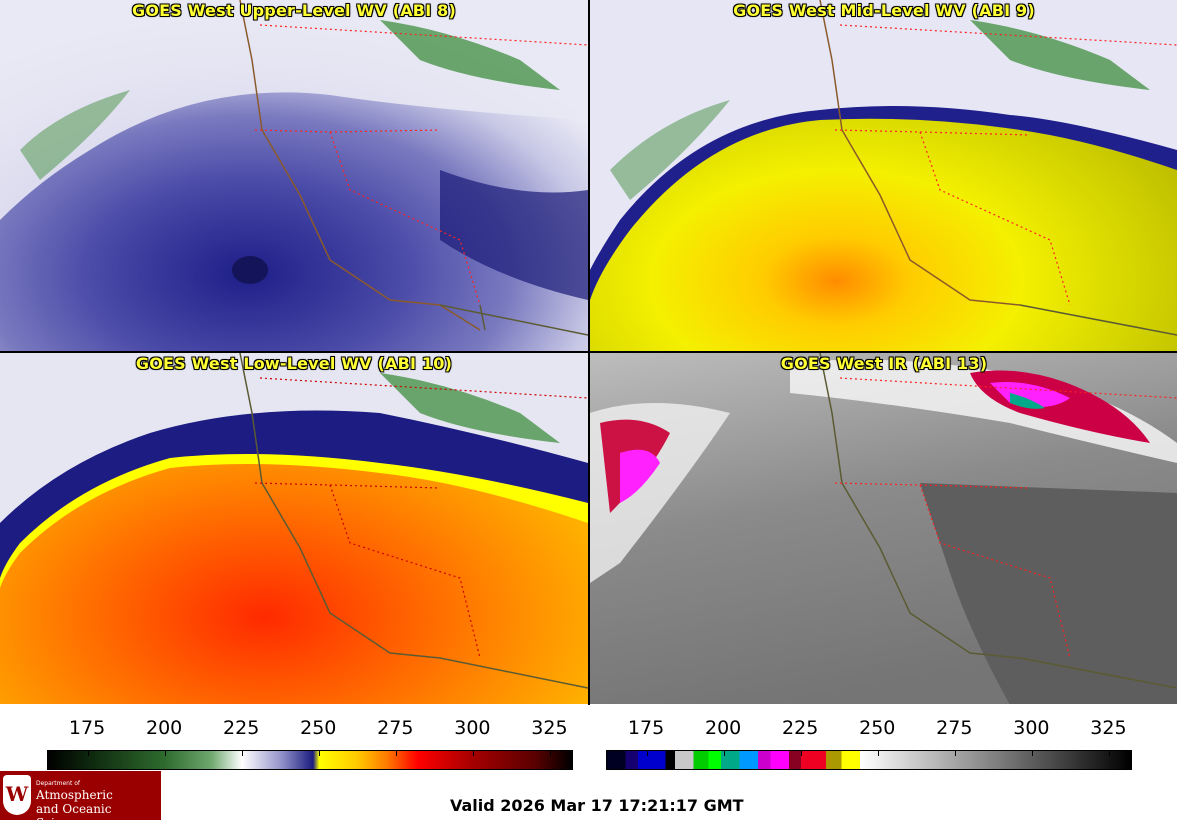 The width and height of the screenshot is (1177, 830). Describe the element at coordinates (74, 795) in the screenshot. I see `logo-line-1: Atmospheric` at that location.